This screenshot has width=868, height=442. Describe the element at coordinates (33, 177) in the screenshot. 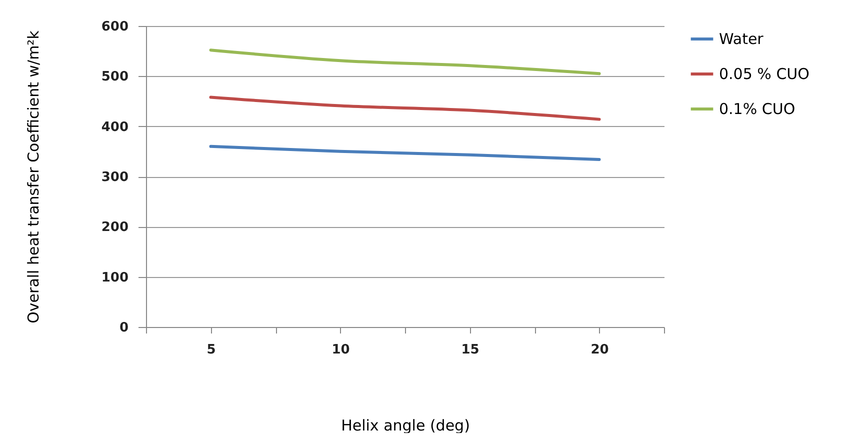

I see `y-axis-title: Overall heat transfer Coefficient w/m²k` at that location.